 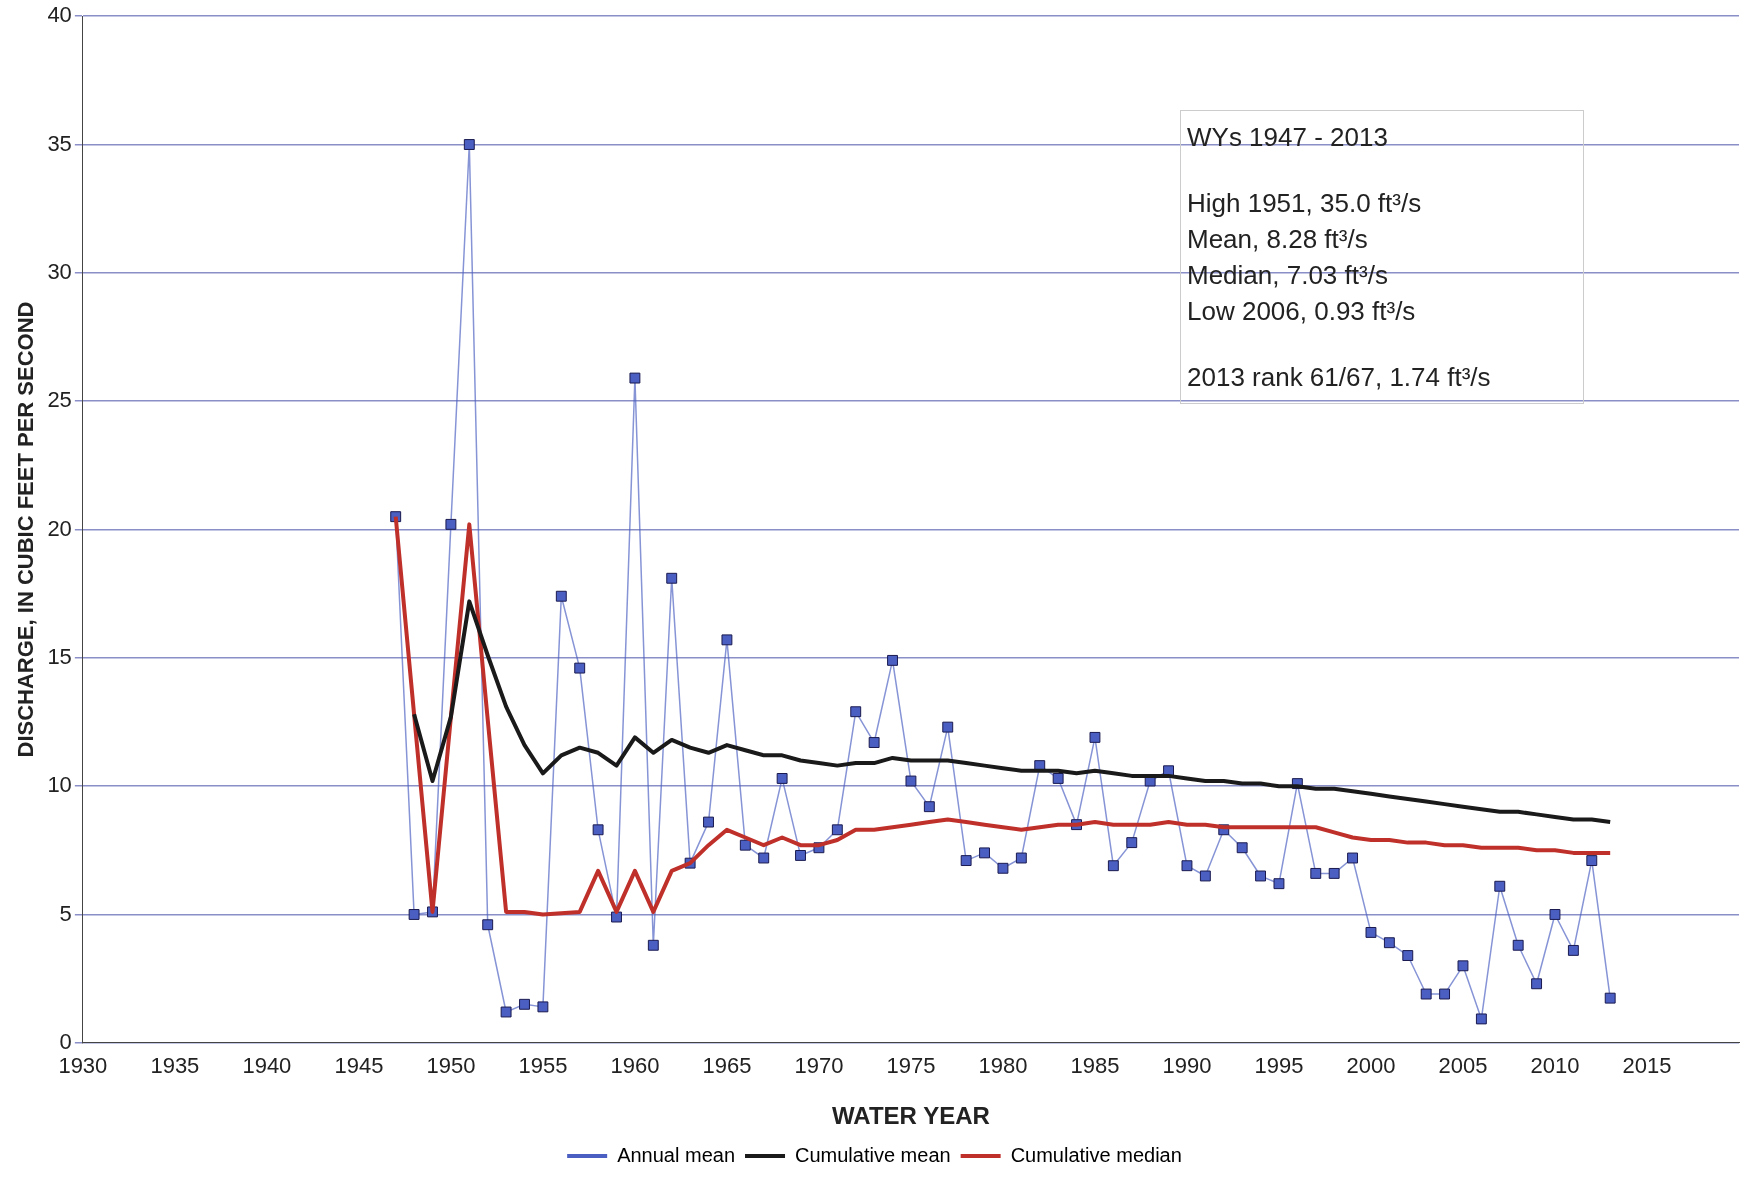 What do you see at coordinates (83, 1066) in the screenshot?
I see `x-tick-label: 1930` at bounding box center [83, 1066].